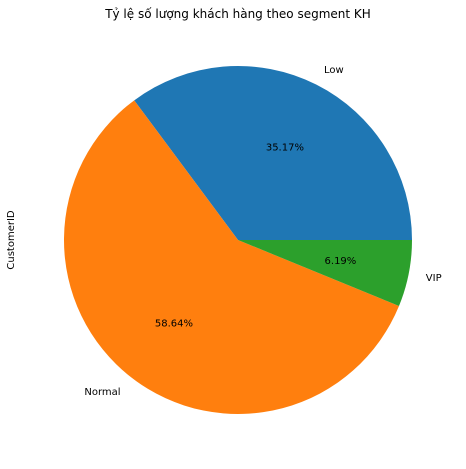 The image size is (466, 469). I want to click on slice-percent-normal: 58.64%, so click(174, 323).